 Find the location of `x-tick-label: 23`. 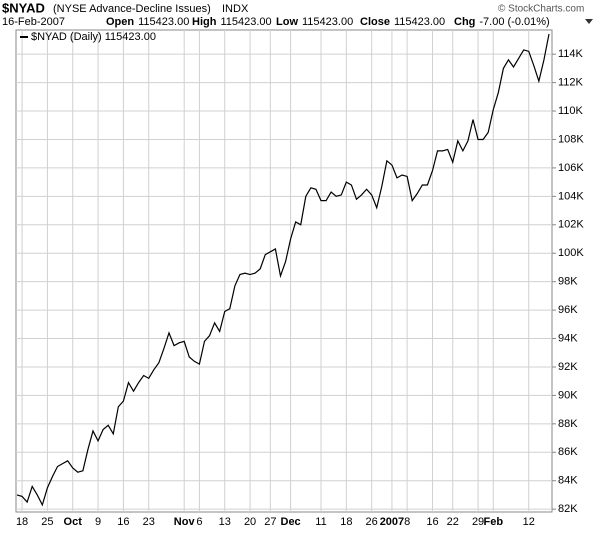

x-tick-label: 23 is located at coordinates (149, 522).